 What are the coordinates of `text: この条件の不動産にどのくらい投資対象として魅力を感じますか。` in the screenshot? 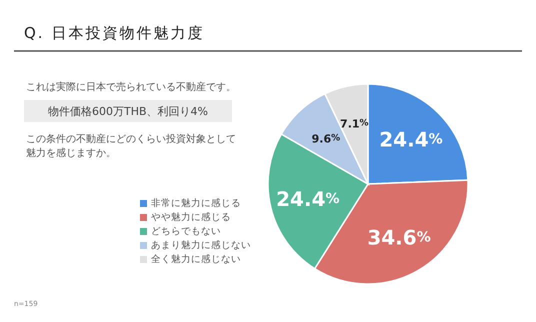 It's located at (131, 146).